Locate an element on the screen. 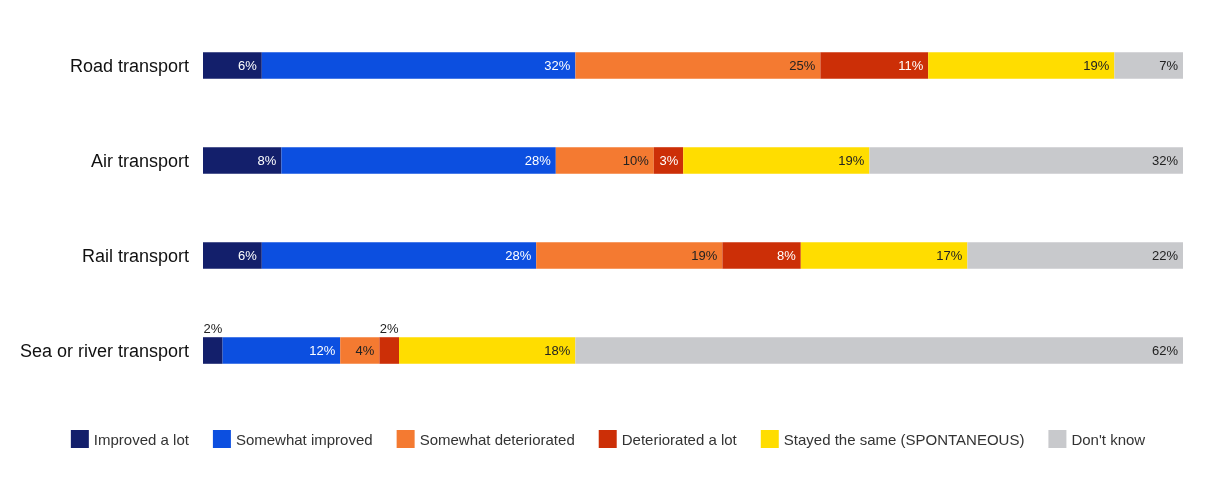 The image size is (1218, 489). legend-label: Deteriorated a lot is located at coordinates (679, 439).